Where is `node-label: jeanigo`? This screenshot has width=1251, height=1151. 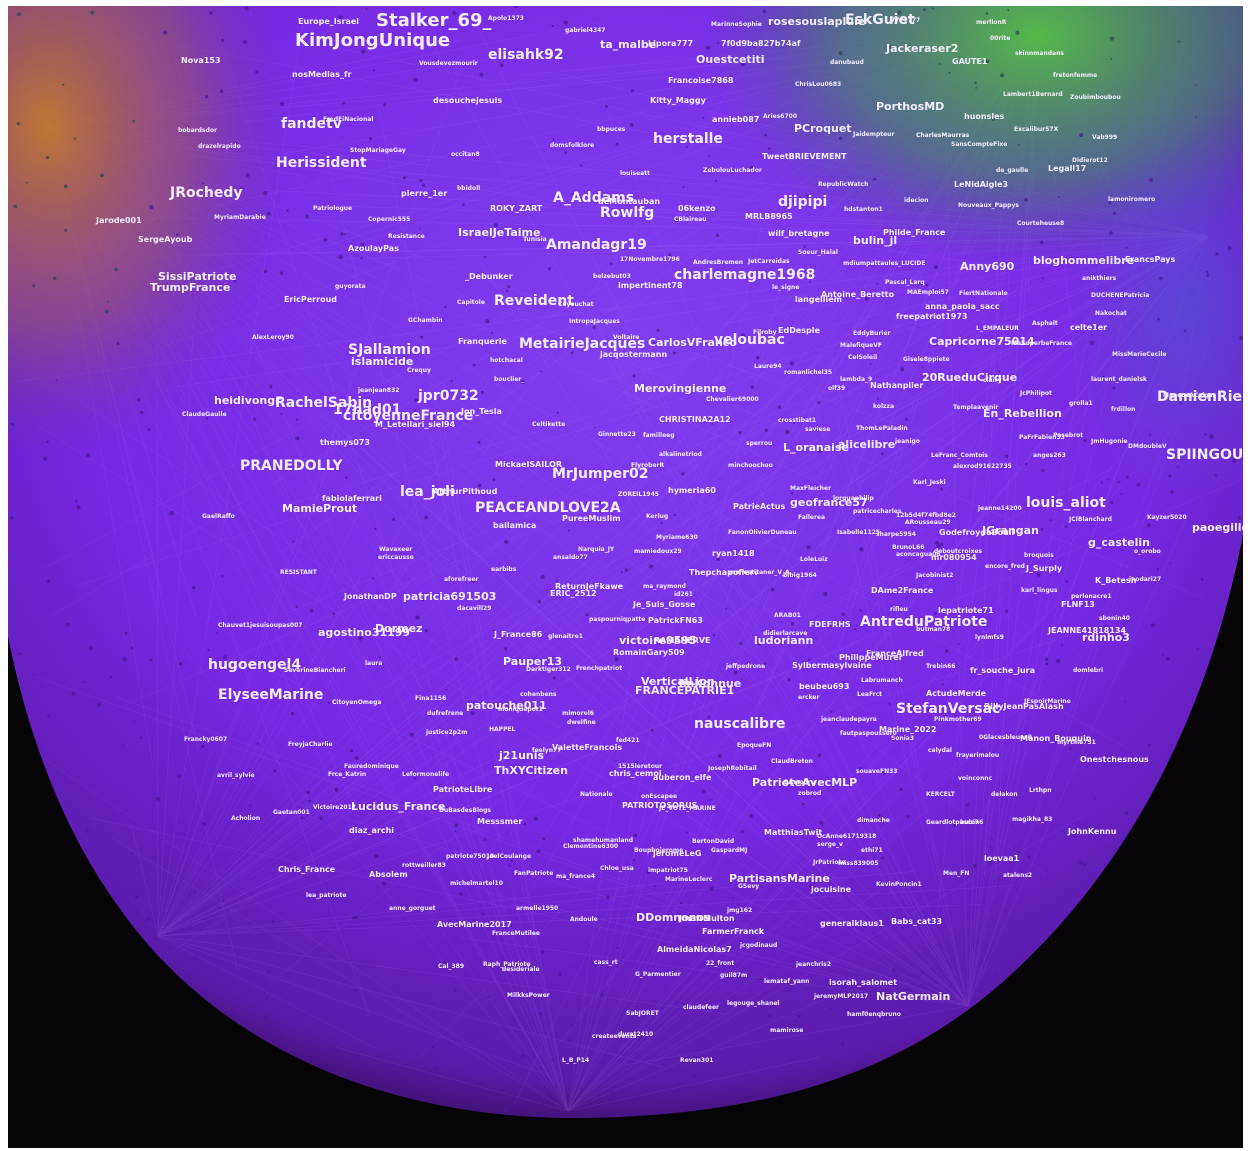
node-label: jeanigo is located at coordinates (907, 441).